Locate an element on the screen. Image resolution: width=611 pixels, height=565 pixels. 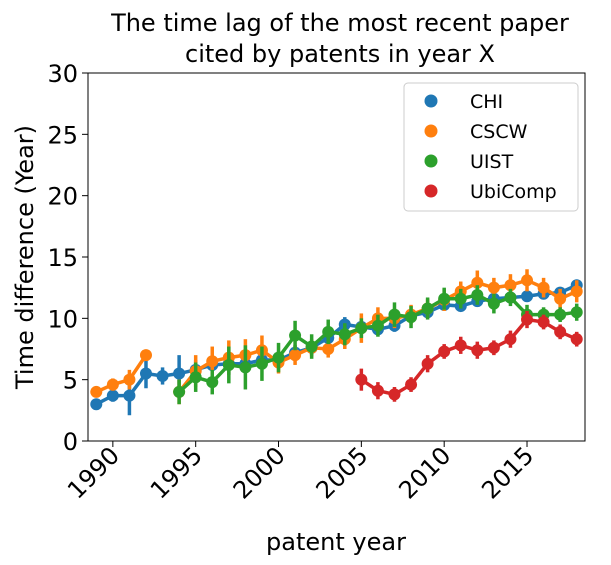
y-tick-label: 10 is located at coordinates (62, 319).